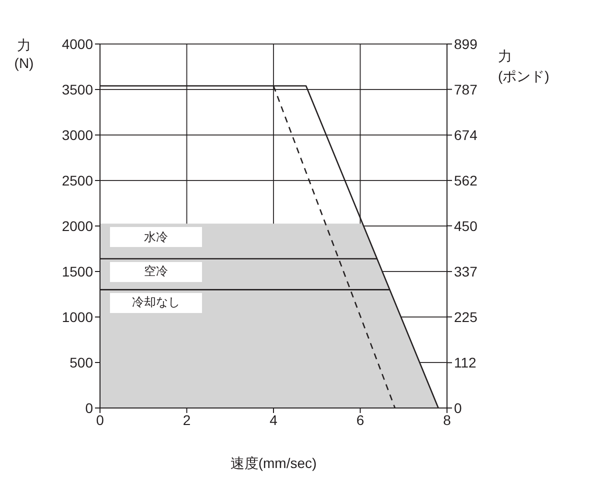 Image resolution: width=592 pixels, height=489 pixels. I want to click on y2-axis-title: 力 (ポンド), so click(524, 66).